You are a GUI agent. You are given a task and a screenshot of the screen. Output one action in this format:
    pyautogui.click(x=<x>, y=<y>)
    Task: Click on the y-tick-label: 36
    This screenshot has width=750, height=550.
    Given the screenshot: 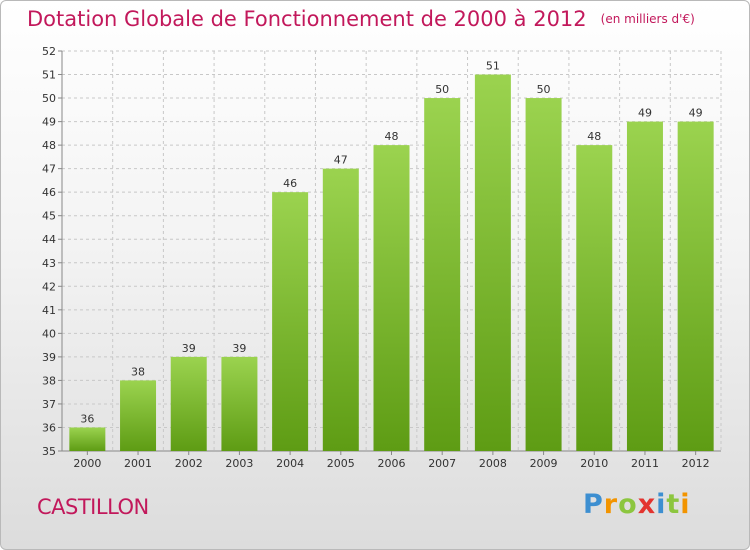 What is the action you would take?
    pyautogui.click(x=49, y=427)
    